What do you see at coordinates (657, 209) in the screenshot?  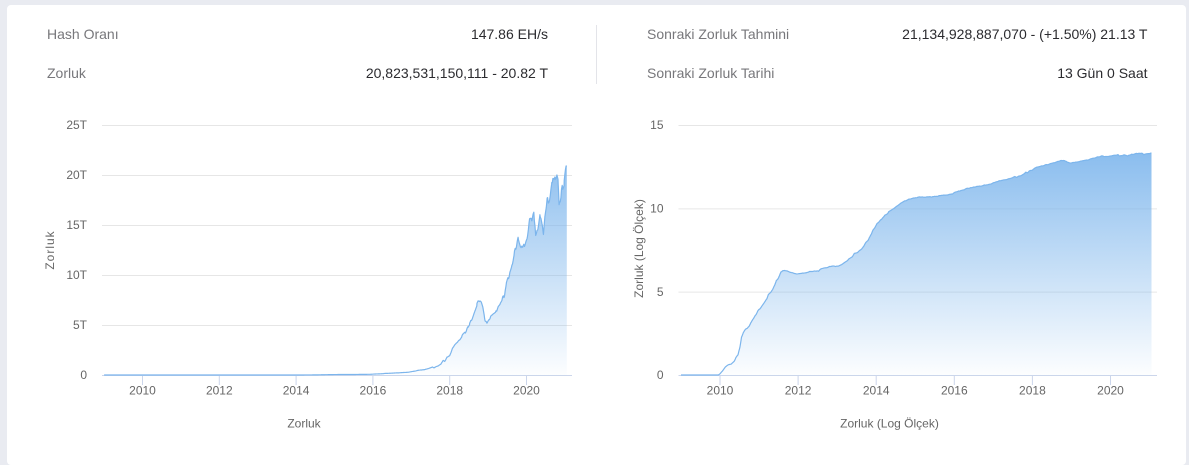 I see `svg-text: 10` at bounding box center [657, 209].